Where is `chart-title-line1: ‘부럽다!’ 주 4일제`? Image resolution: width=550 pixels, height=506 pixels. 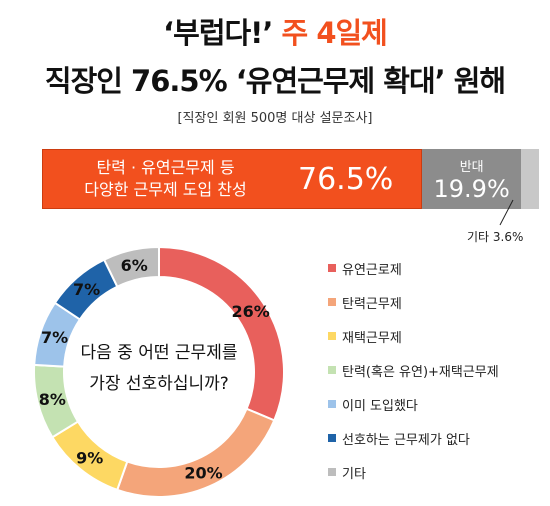
chart-title-line1: ‘부럽다!’ 주 4일제 is located at coordinates (275, 31).